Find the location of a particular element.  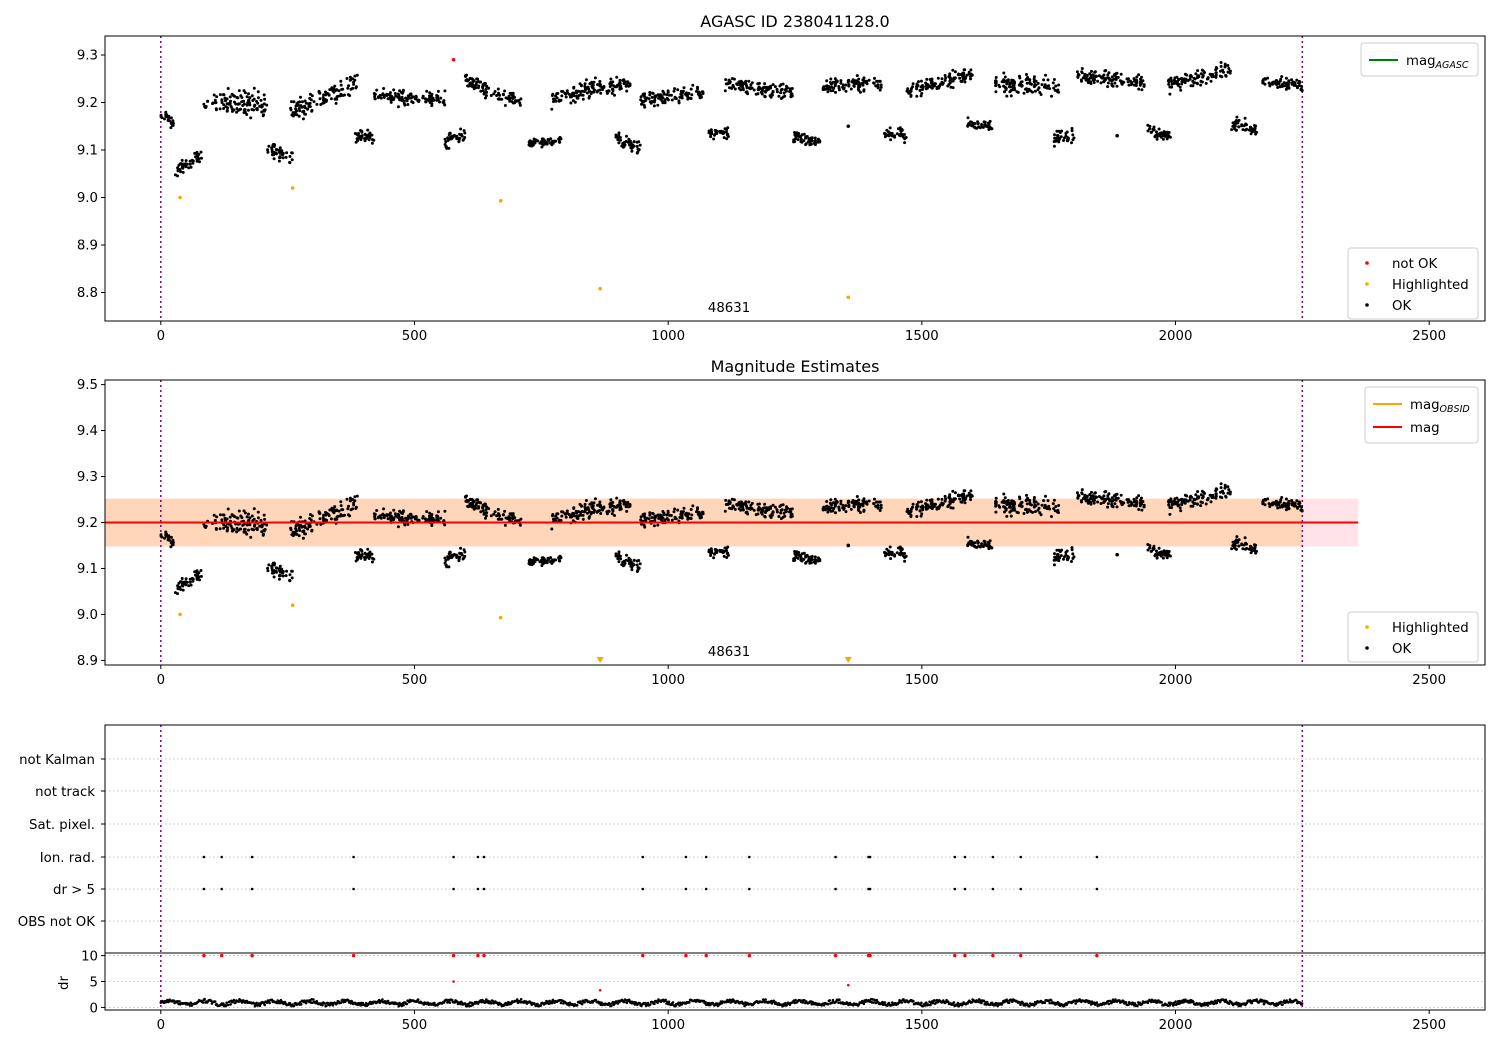

highlighted-point is located at coordinates (848, 297).